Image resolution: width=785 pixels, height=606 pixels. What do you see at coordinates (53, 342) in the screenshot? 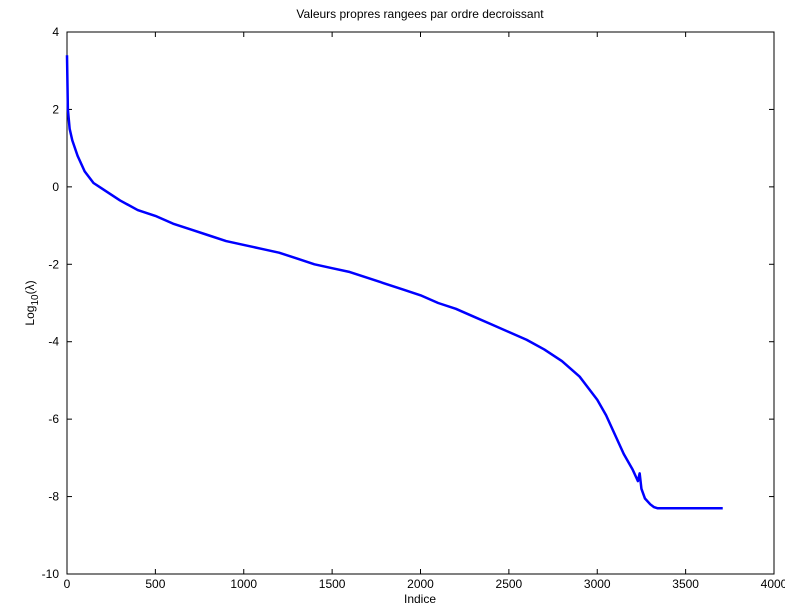
I see `y-tick-label: -4` at bounding box center [53, 342].